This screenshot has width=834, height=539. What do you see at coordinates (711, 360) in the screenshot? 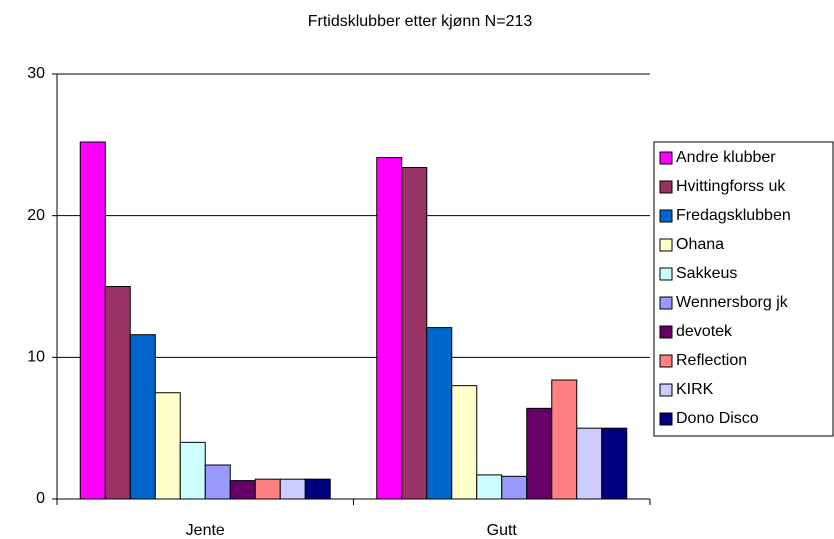
I see `legend-label: Reflection` at bounding box center [711, 360].